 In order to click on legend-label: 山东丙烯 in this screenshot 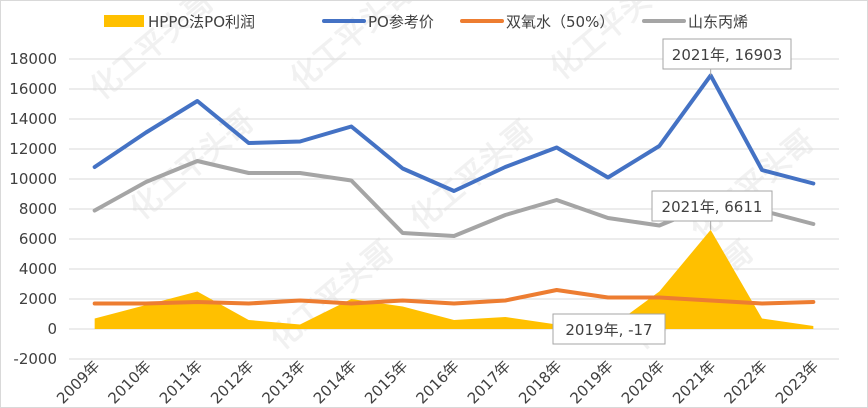, I will do `click(718, 22)`.